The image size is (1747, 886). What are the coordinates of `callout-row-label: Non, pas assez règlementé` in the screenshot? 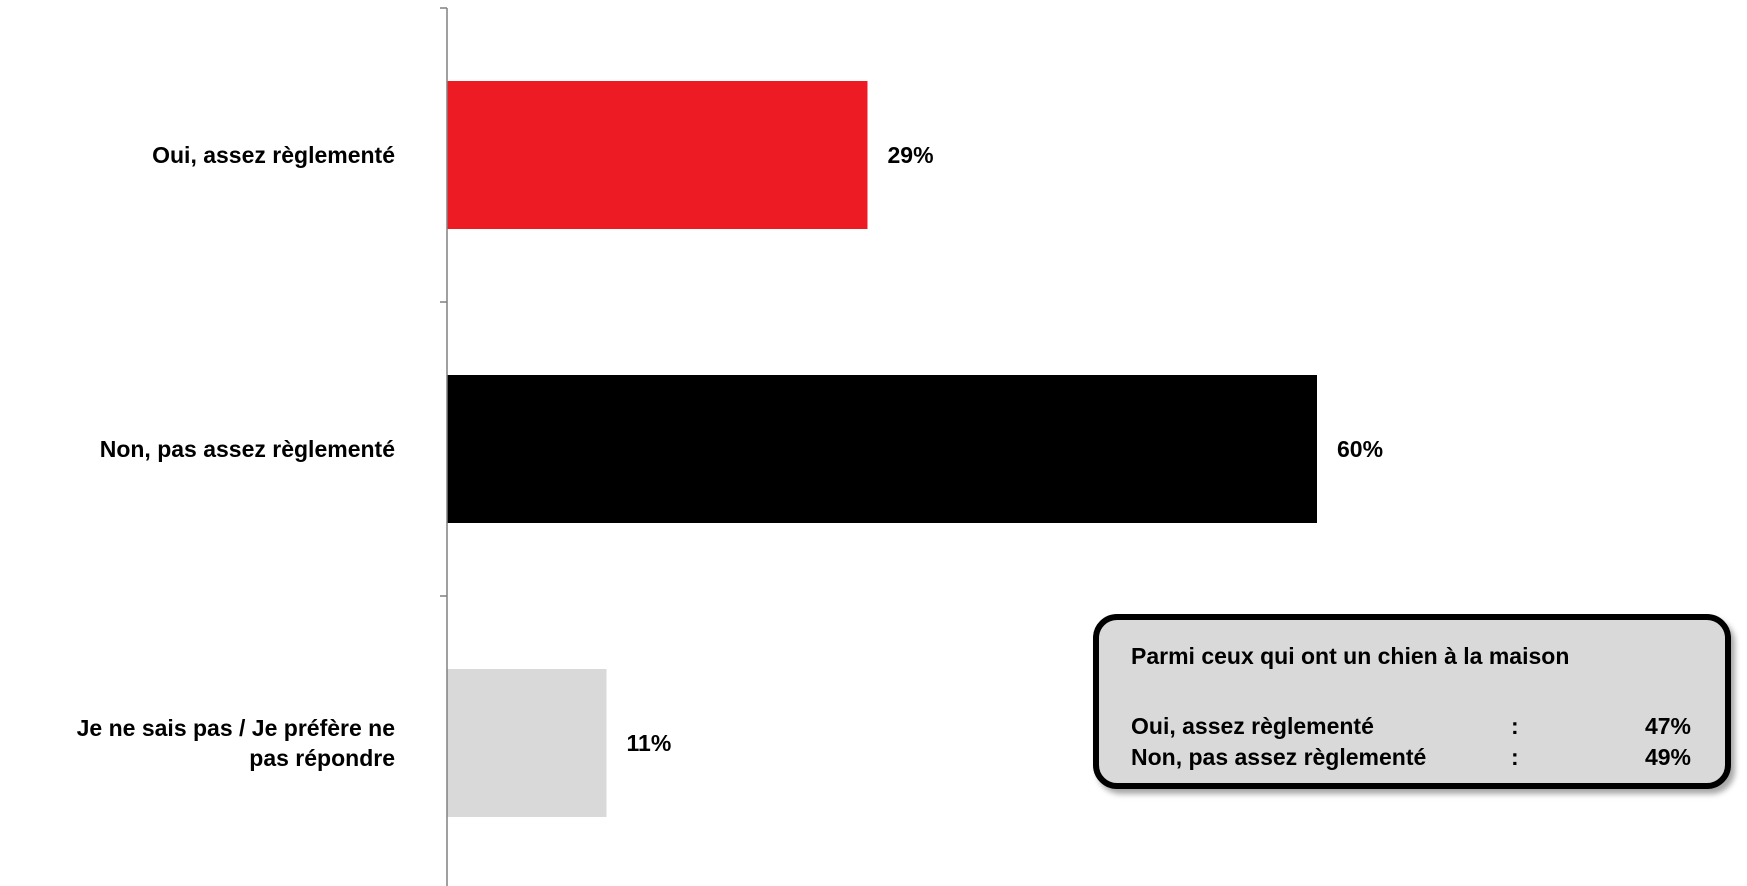 It's located at (1279, 757).